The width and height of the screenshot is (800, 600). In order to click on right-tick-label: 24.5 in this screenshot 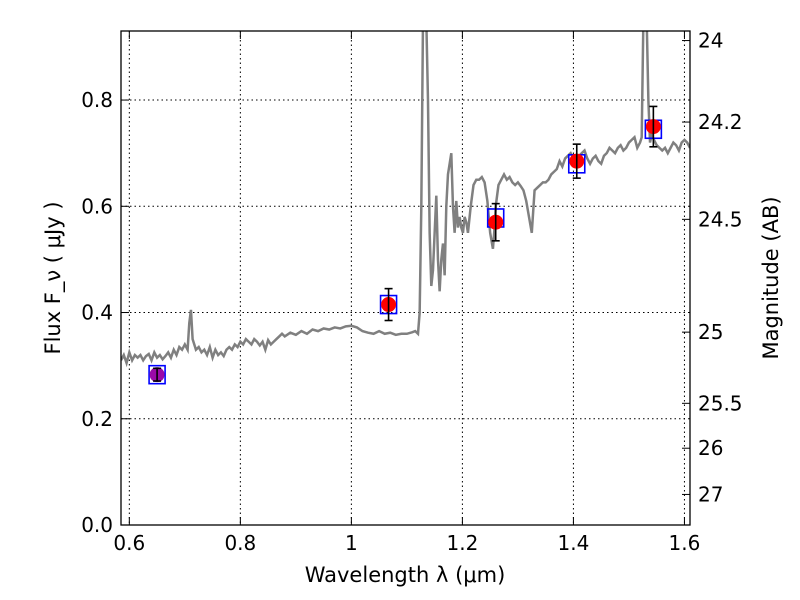, I will do `click(720, 219)`.